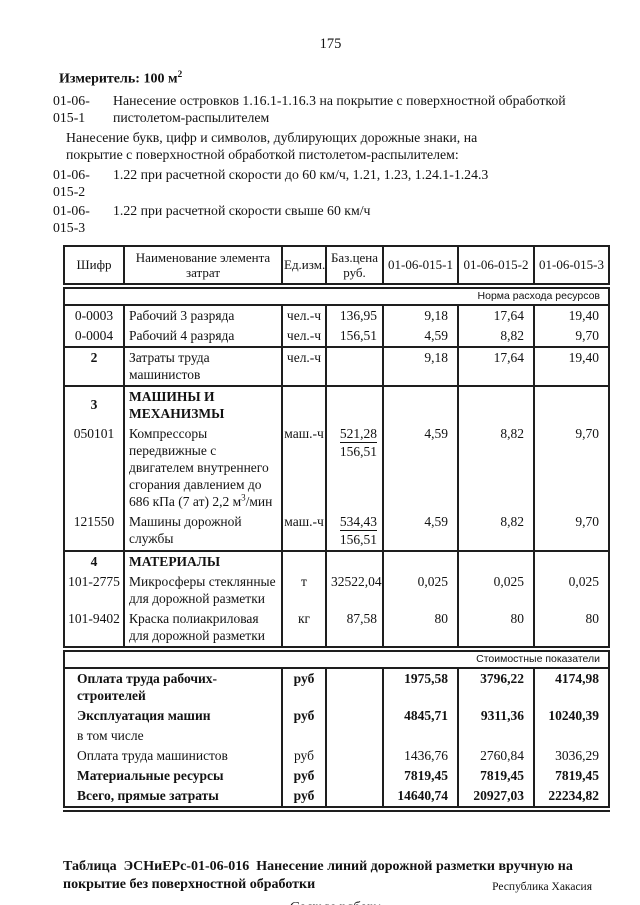  Describe the element at coordinates (542, 887) in the screenshot. I see `region-footer: Республика Хакасия` at that location.